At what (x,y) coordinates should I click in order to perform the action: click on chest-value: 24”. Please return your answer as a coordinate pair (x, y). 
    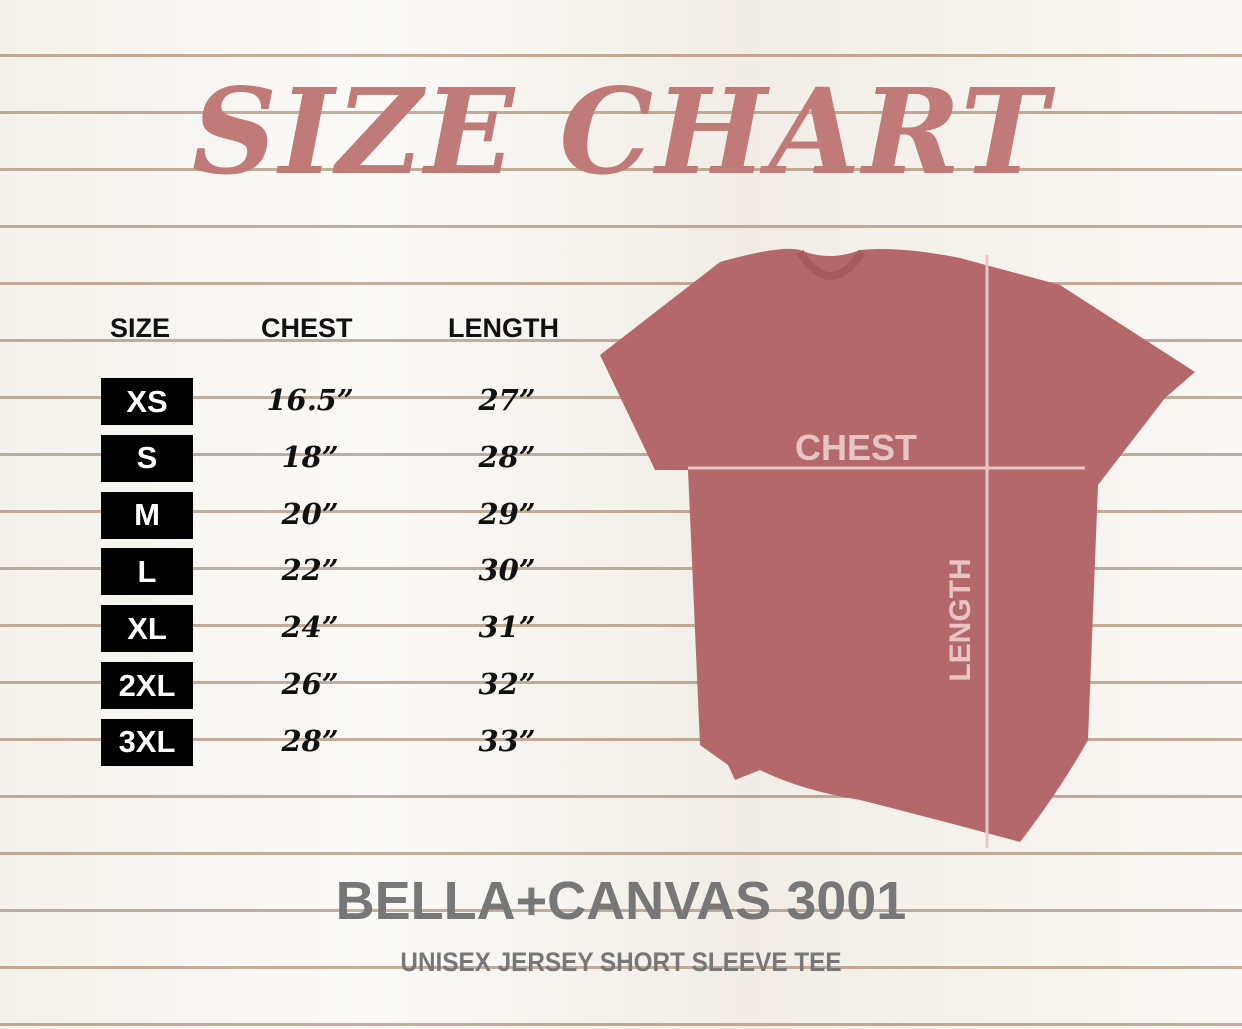
    Looking at the image, I should click on (310, 627).